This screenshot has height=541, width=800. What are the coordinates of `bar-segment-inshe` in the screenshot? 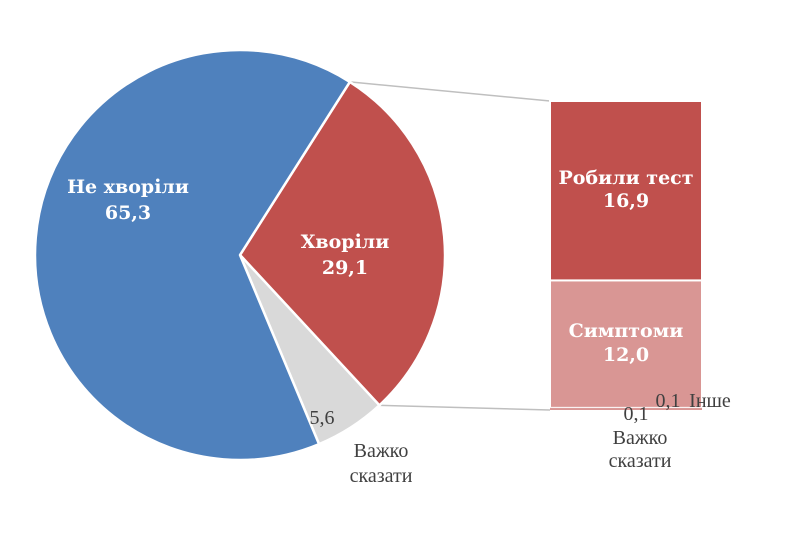 It's located at (626, 409).